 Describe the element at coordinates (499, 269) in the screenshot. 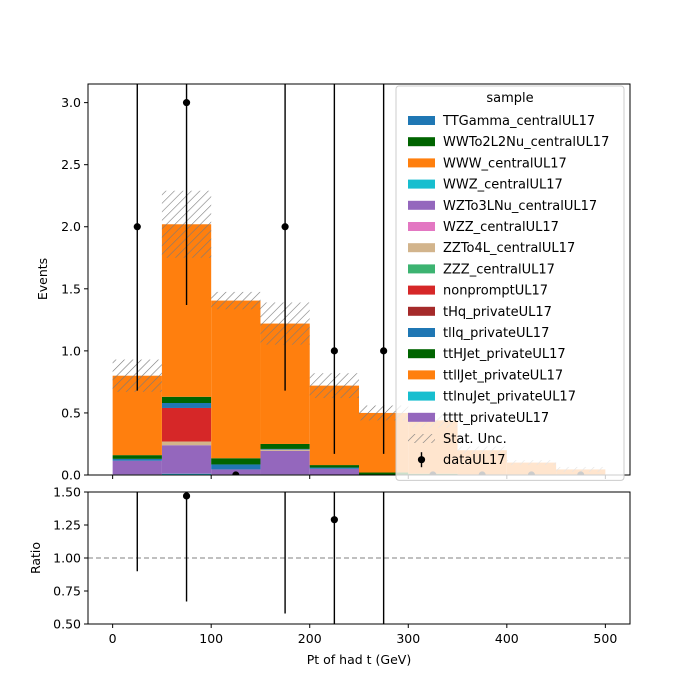

I see `legend-label-ZZZ_centralUL17: ZZZ_centralUL17` at that location.